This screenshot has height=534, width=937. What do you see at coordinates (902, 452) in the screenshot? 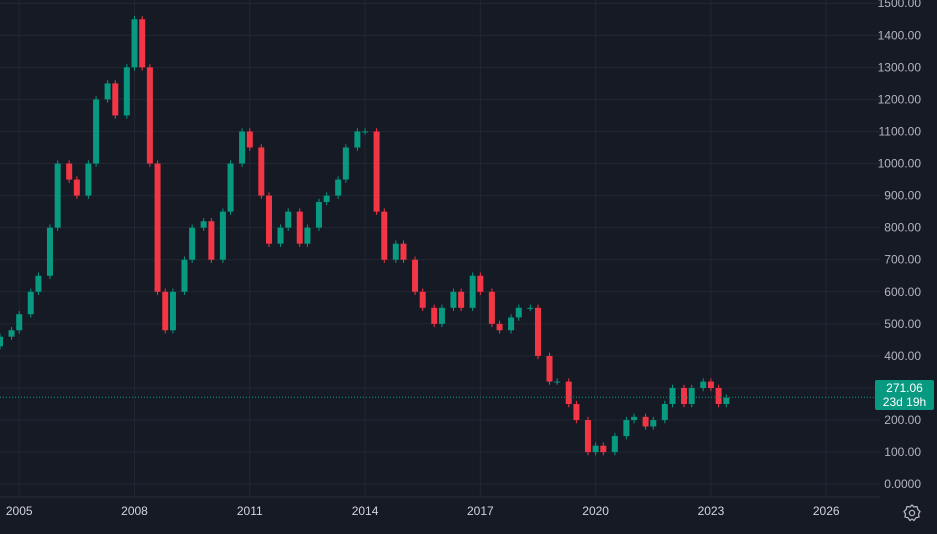
I see `y-tick-label: 100.00` at bounding box center [902, 452].